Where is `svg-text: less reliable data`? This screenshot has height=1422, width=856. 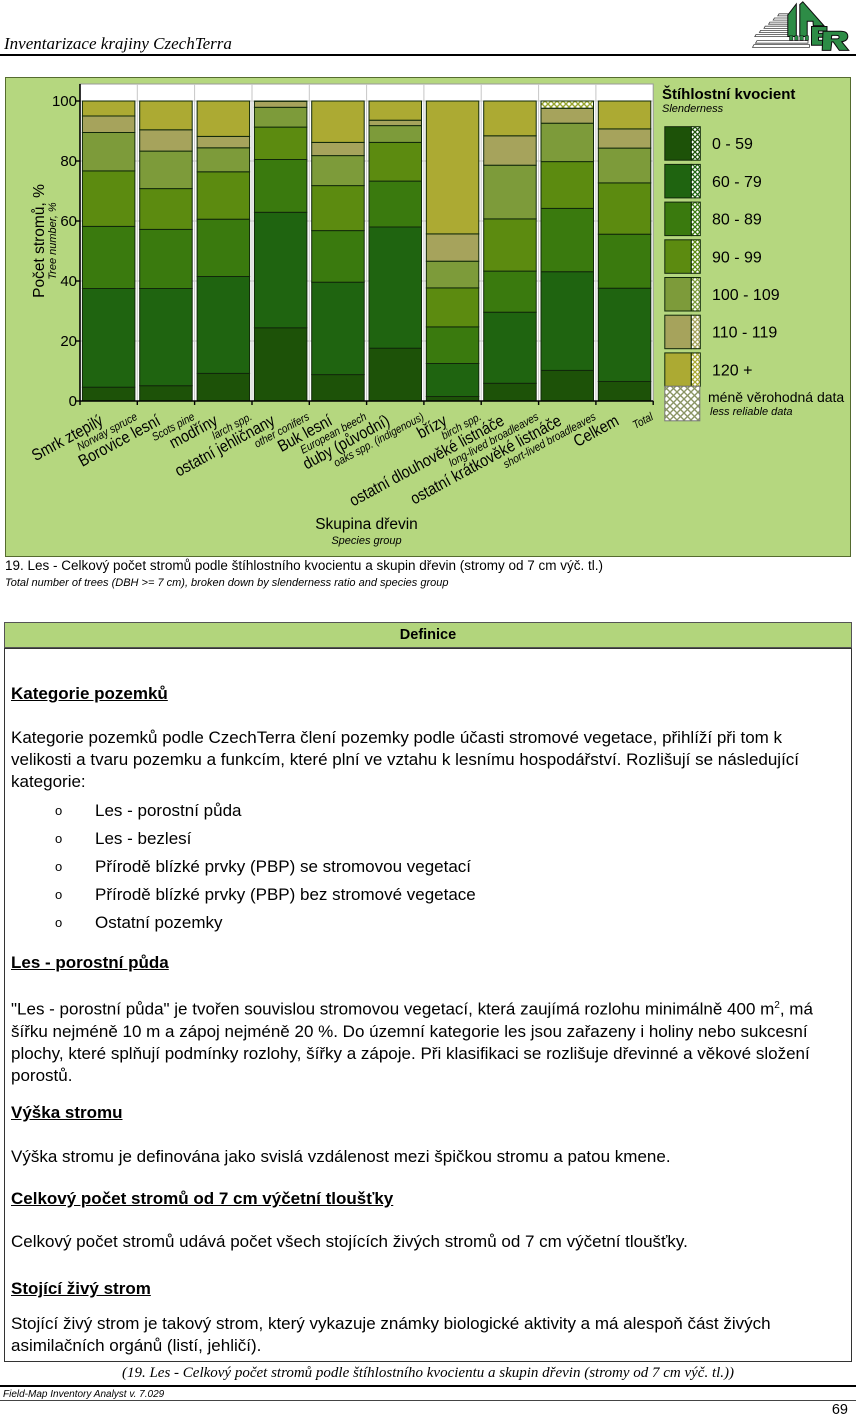 svg-text: less reliable data is located at coordinates (751, 412).